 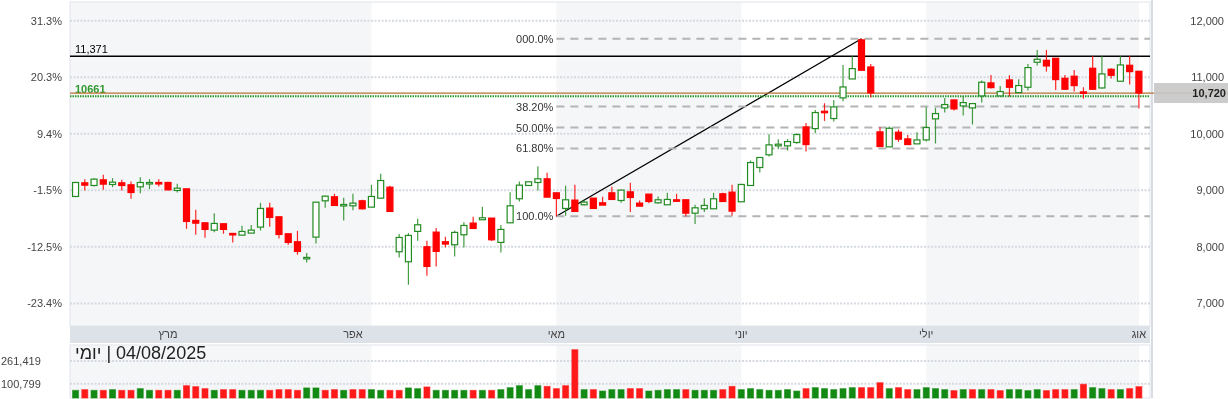 What do you see at coordinates (353, 334) in the screenshot?
I see `x-tick-label: אפר` at bounding box center [353, 334].